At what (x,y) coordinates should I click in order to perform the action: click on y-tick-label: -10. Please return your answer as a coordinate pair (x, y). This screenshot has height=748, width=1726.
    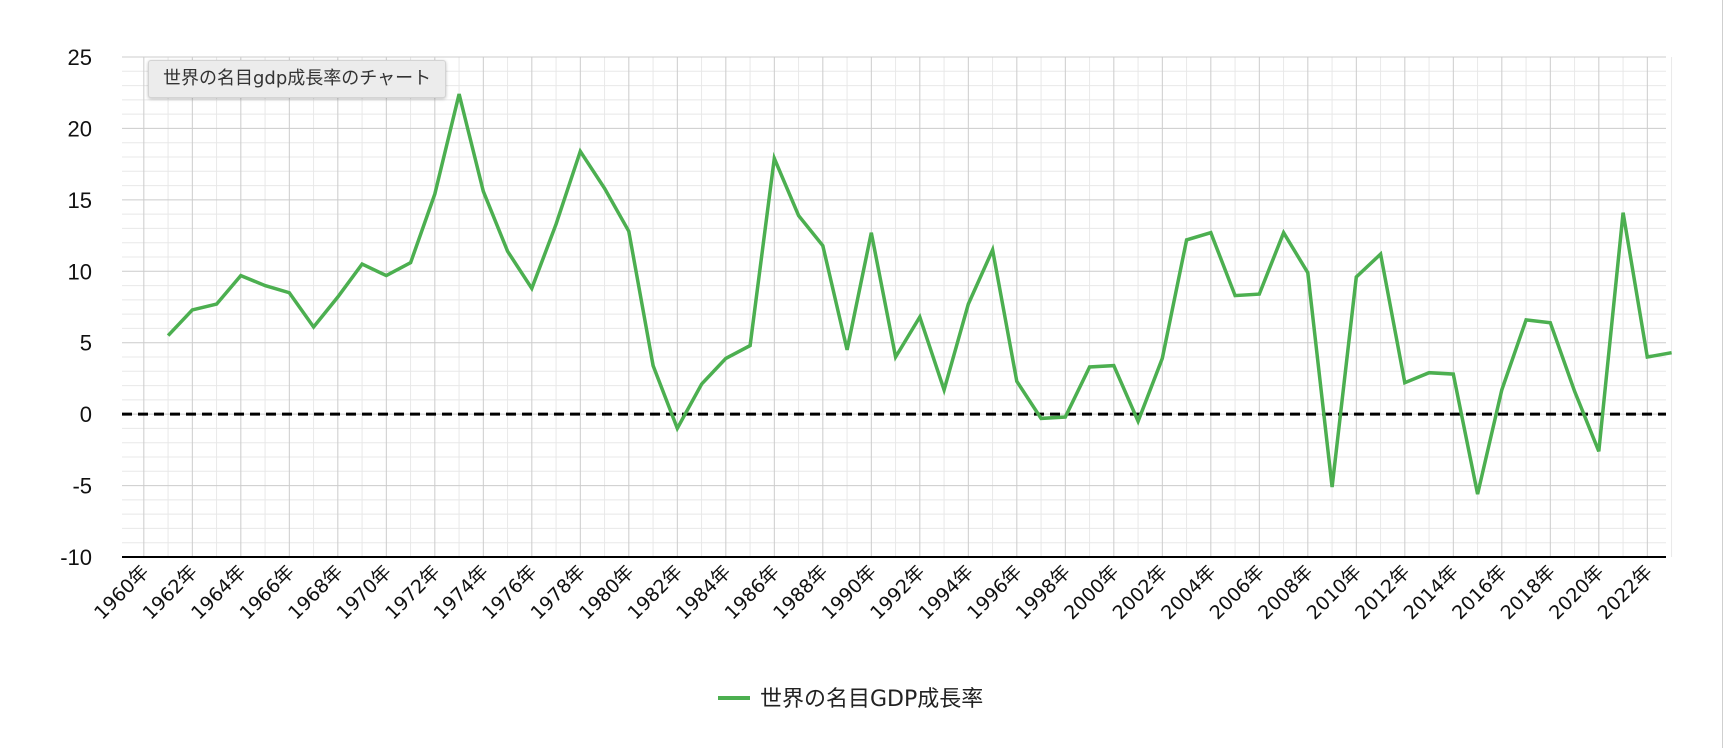
    Looking at the image, I should click on (76, 557).